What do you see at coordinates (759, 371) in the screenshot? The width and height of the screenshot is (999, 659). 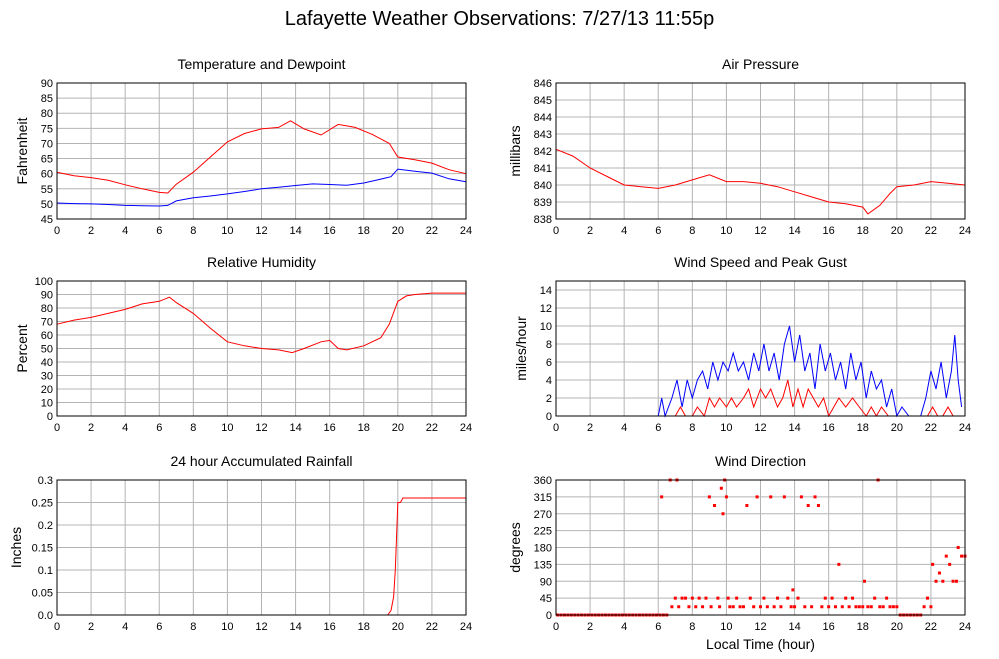 I see `series-line-blue` at bounding box center [759, 371].